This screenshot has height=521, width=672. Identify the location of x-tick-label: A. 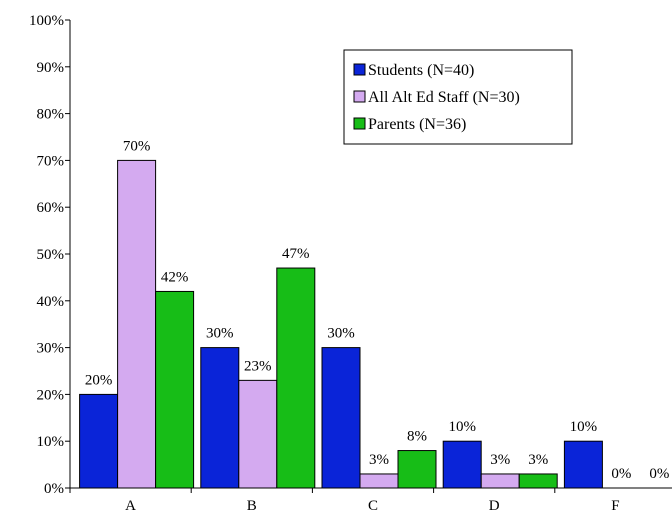
(130, 506).